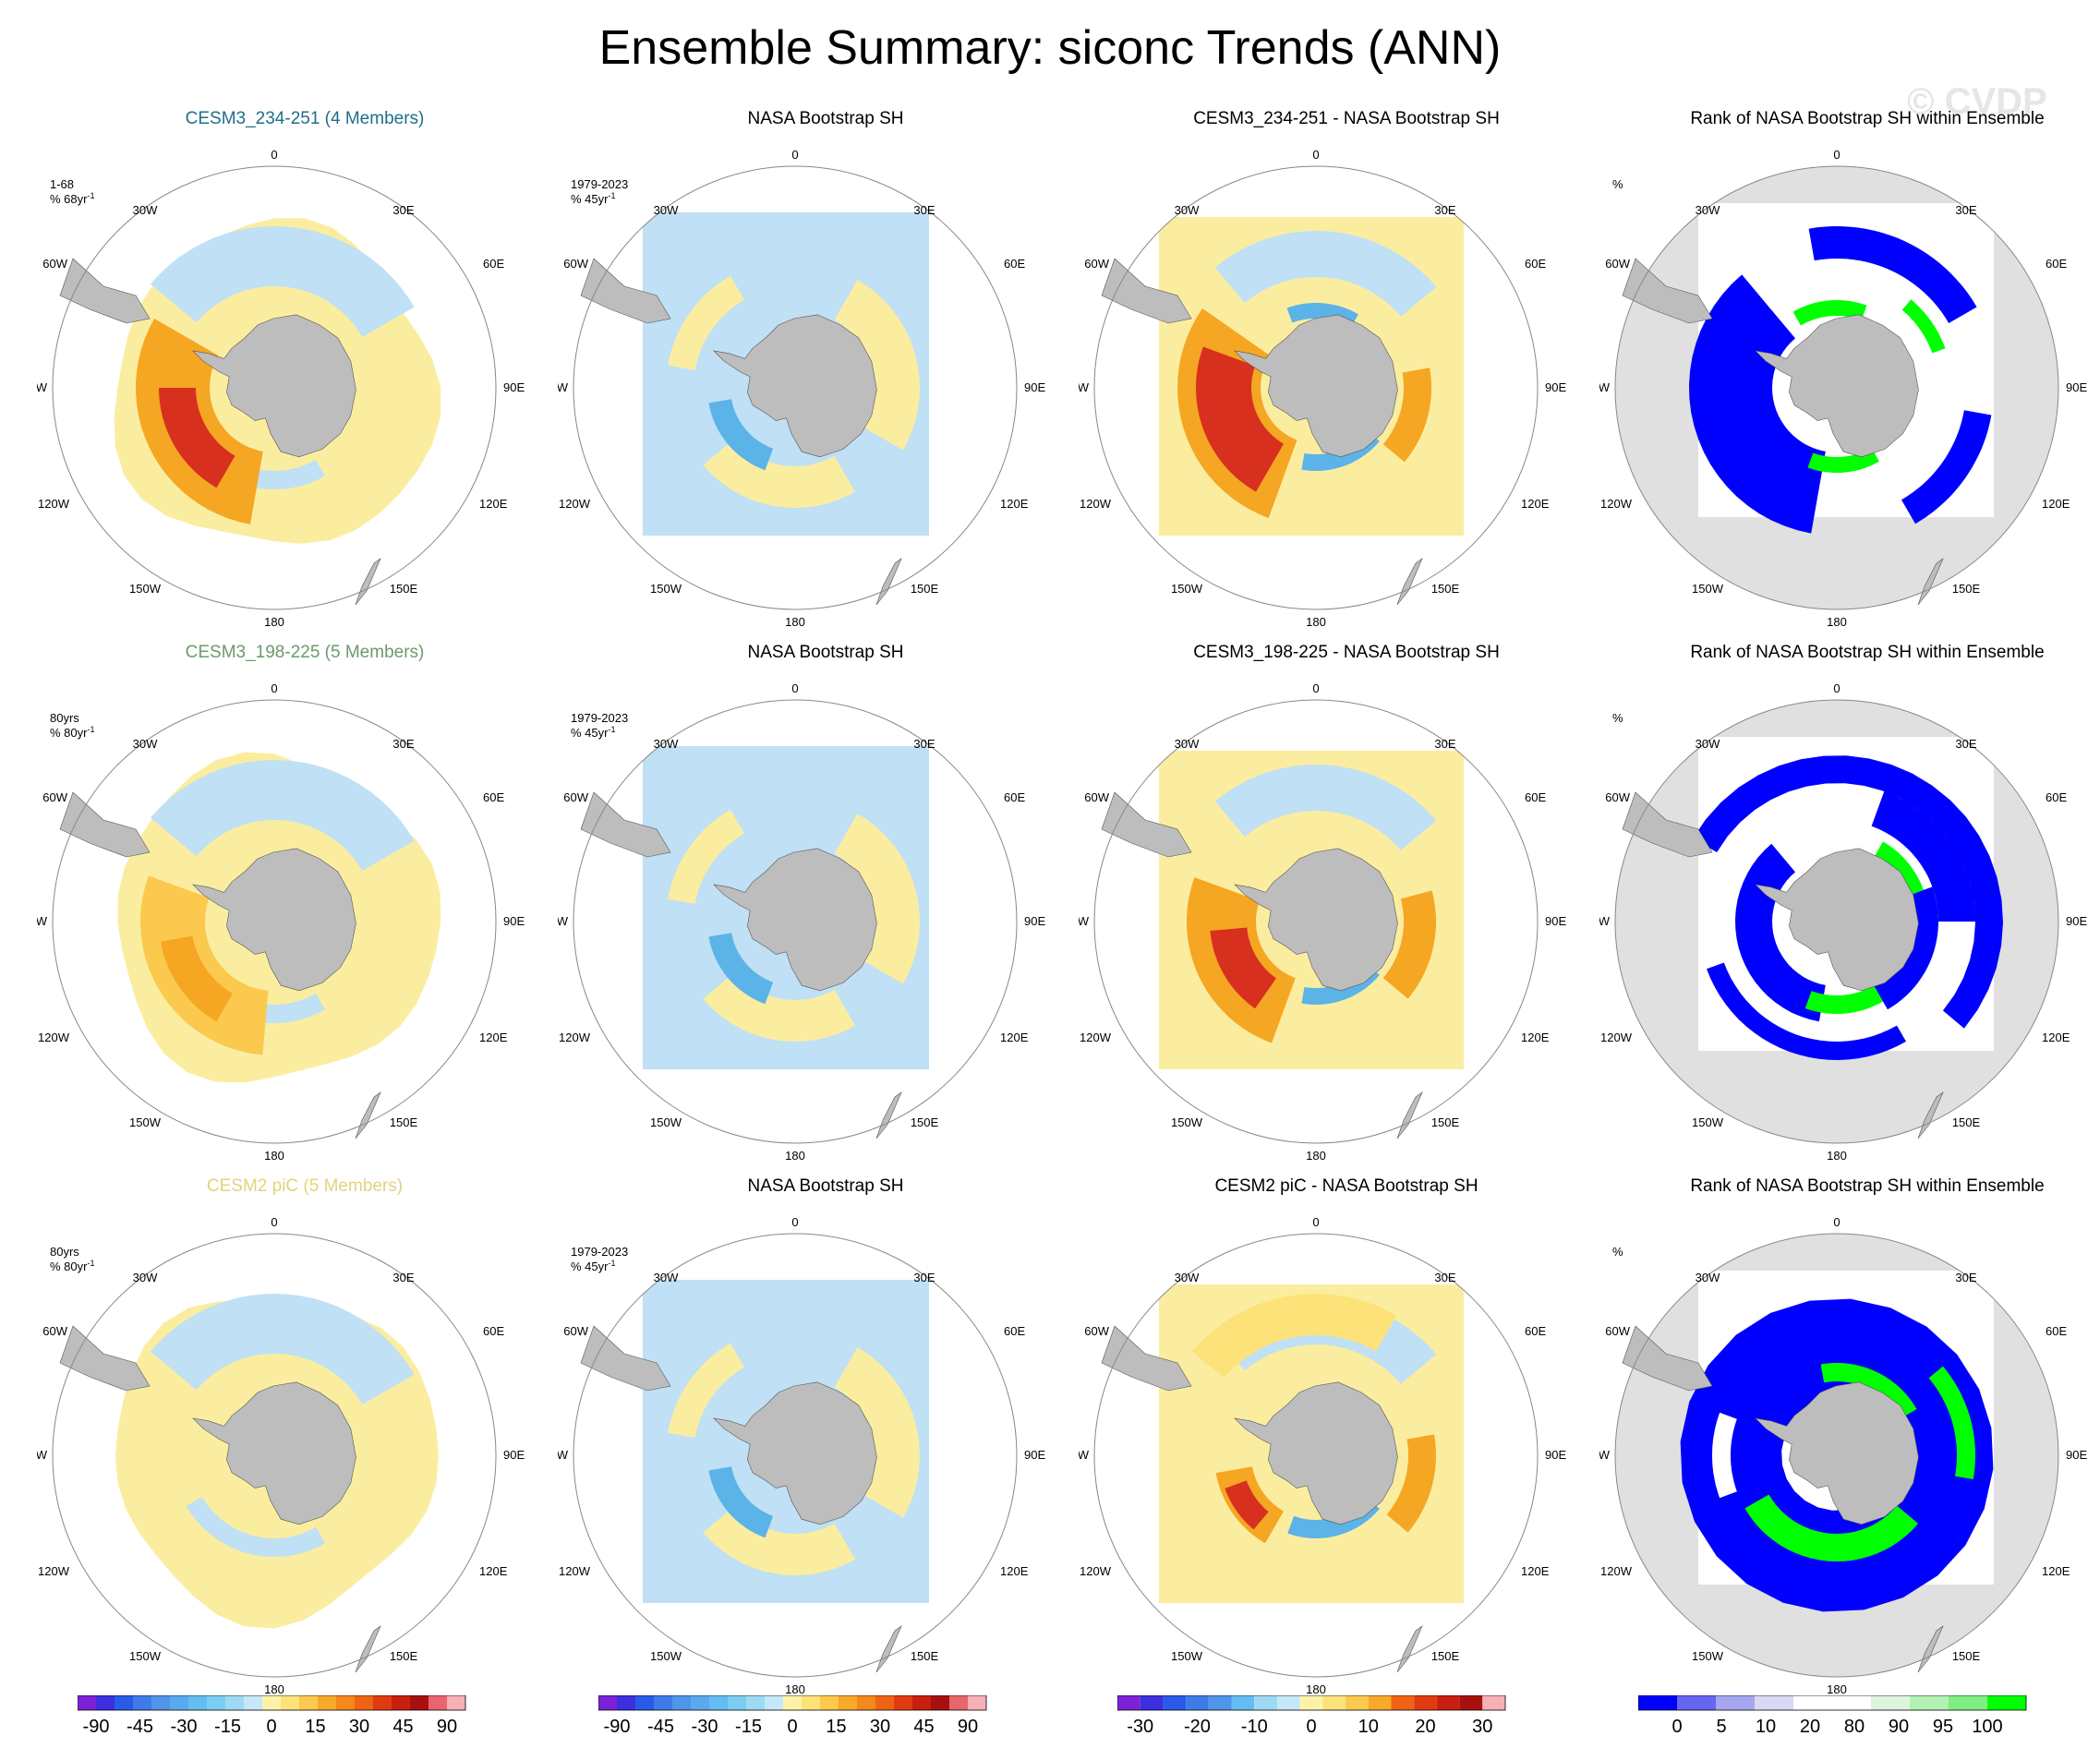 The width and height of the screenshot is (2100, 1760). Describe the element at coordinates (1943, 1727) in the screenshot. I see `colorbar-tick-label: 95` at that location.